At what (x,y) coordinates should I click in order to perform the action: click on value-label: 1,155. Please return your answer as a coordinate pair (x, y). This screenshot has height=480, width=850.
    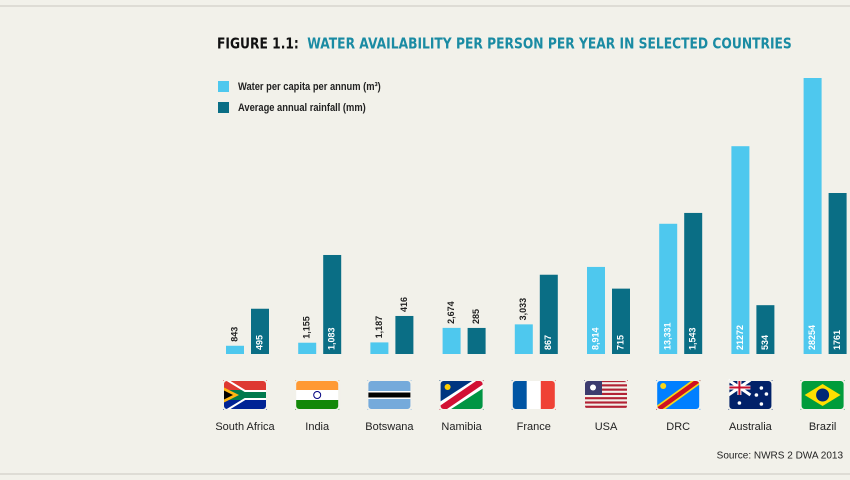
    Looking at the image, I should click on (307, 327).